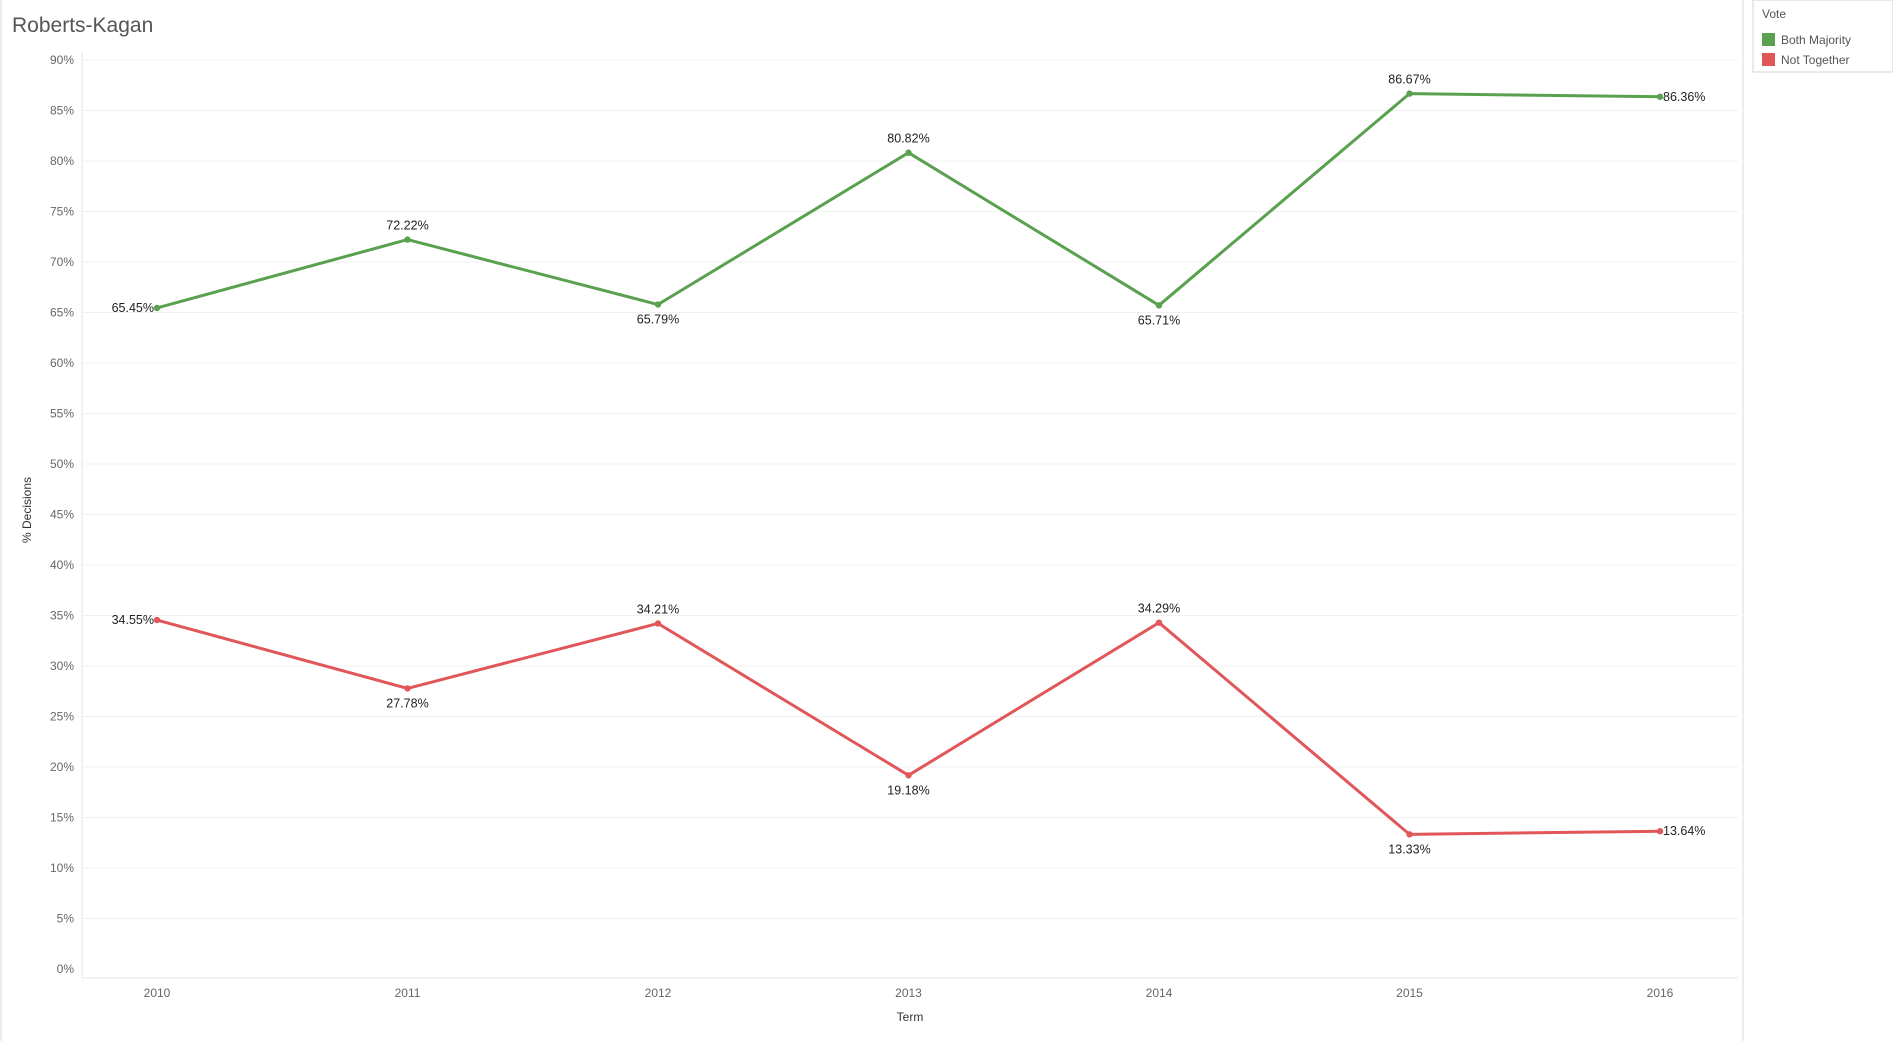  I want to click on x-tick-label: 2015, so click(1409, 993).